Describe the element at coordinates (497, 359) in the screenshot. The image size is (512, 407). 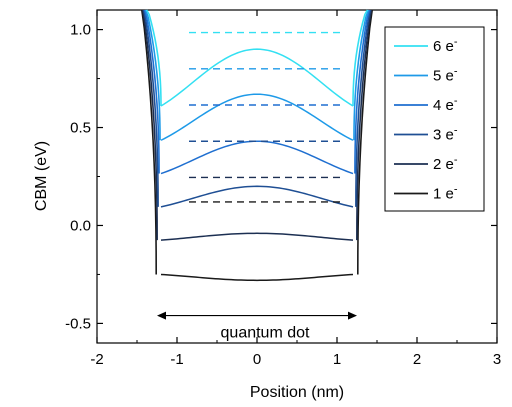
I see `x-tick-label: 3` at that location.